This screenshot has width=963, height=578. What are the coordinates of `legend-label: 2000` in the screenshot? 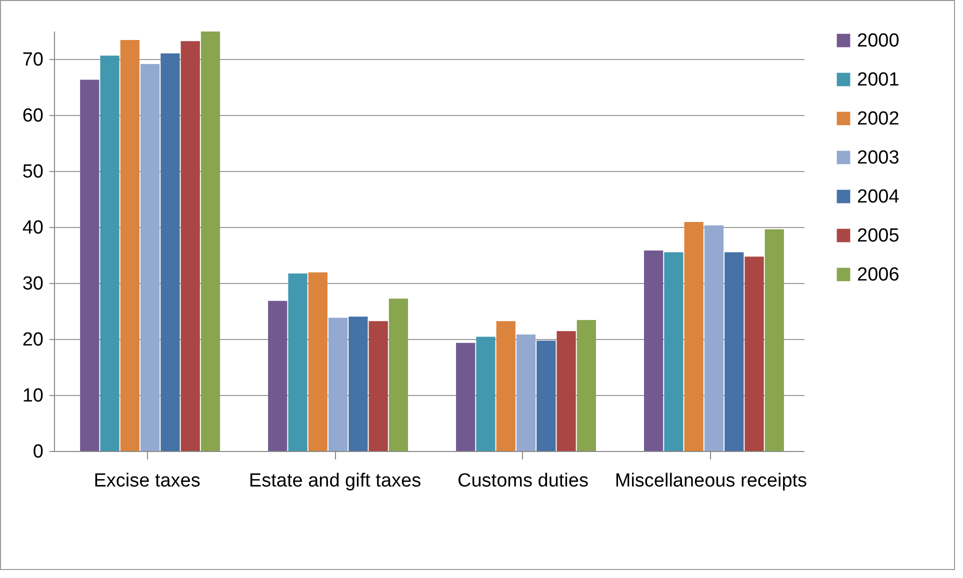 It's located at (878, 41).